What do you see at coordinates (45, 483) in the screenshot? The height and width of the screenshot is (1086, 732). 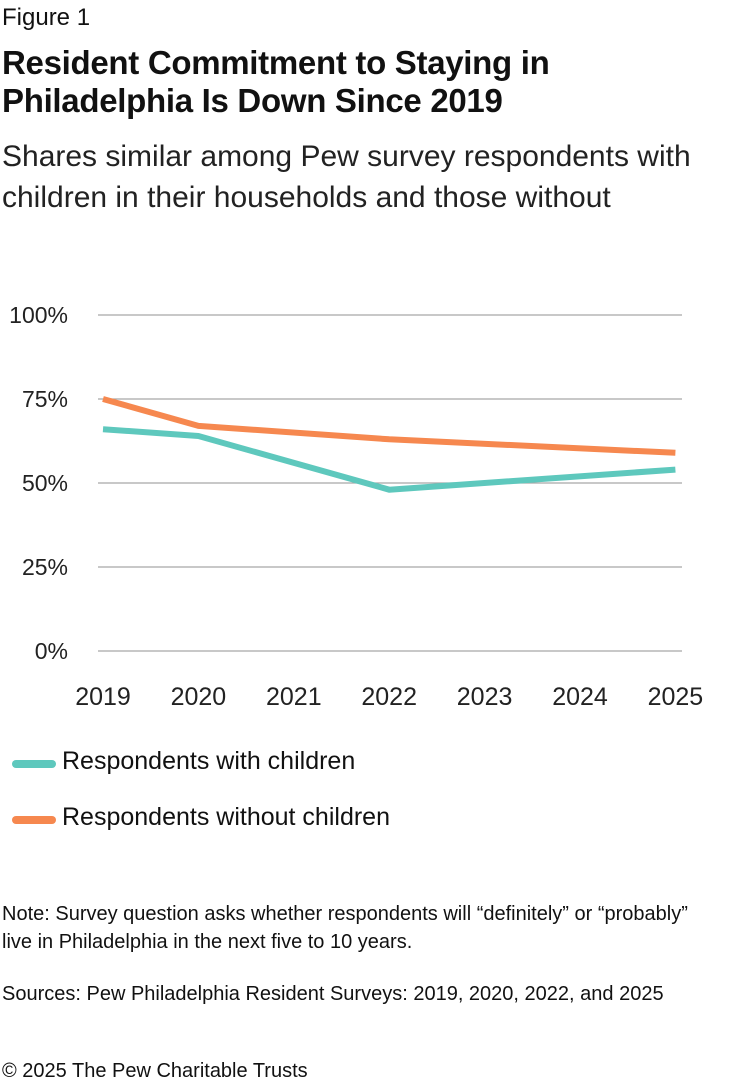 I see `y-tick-label: 50%` at bounding box center [45, 483].